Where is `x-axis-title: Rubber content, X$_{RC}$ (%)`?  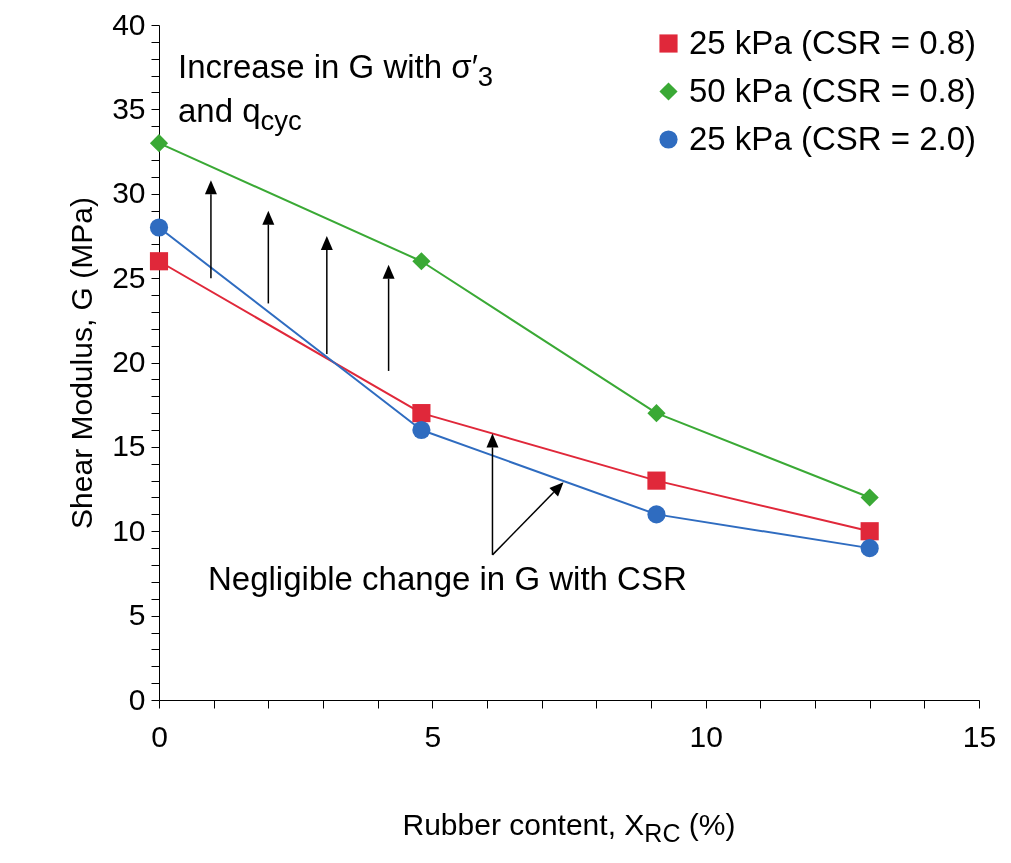
x-axis-title: Rubber content, X$_{RC}$ (%) is located at coordinates (569, 828).